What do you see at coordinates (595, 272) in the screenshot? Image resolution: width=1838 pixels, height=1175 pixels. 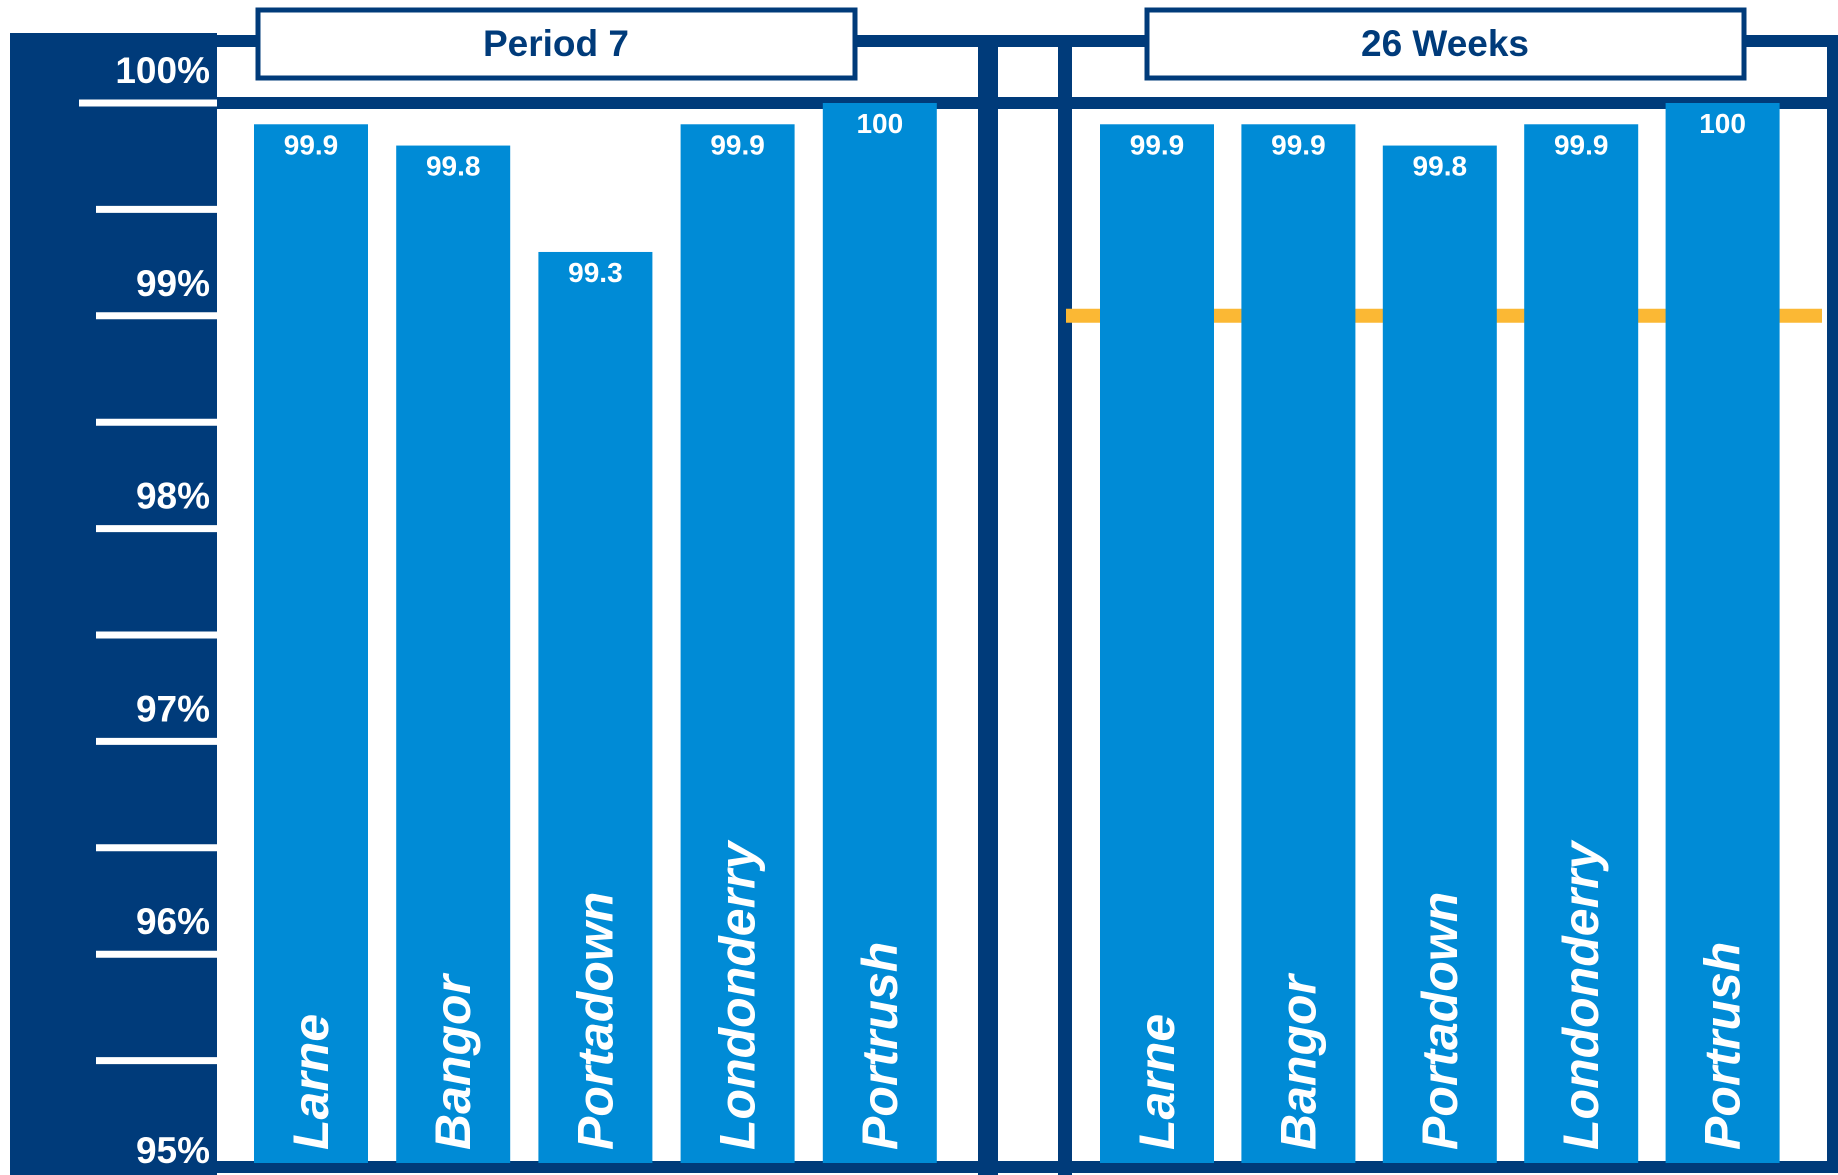 I see `bar-value-label: 99.3` at bounding box center [595, 272].